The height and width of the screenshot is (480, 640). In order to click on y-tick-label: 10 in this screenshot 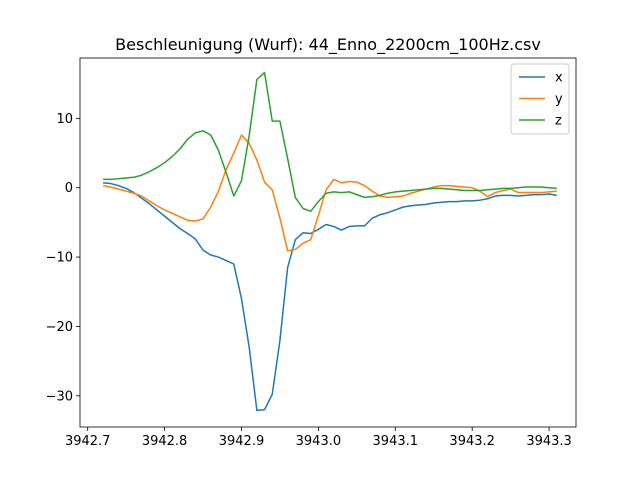, I will do `click(64, 119)`.